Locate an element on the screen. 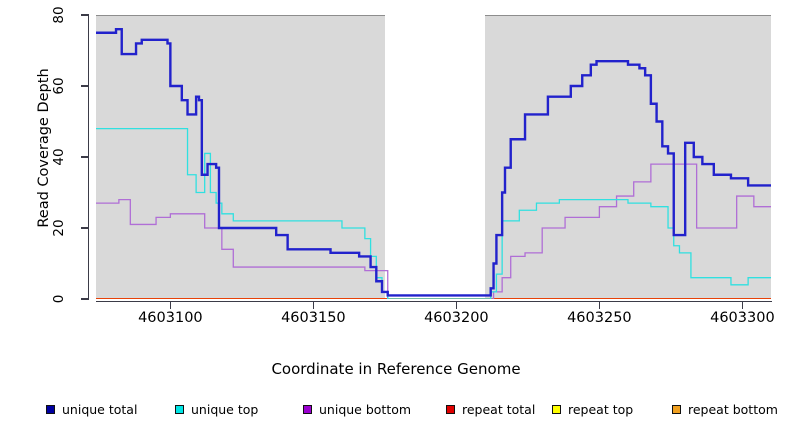 This screenshot has width=792, height=432. y-tick-label-wrap: 20 is located at coordinates (59, 227).